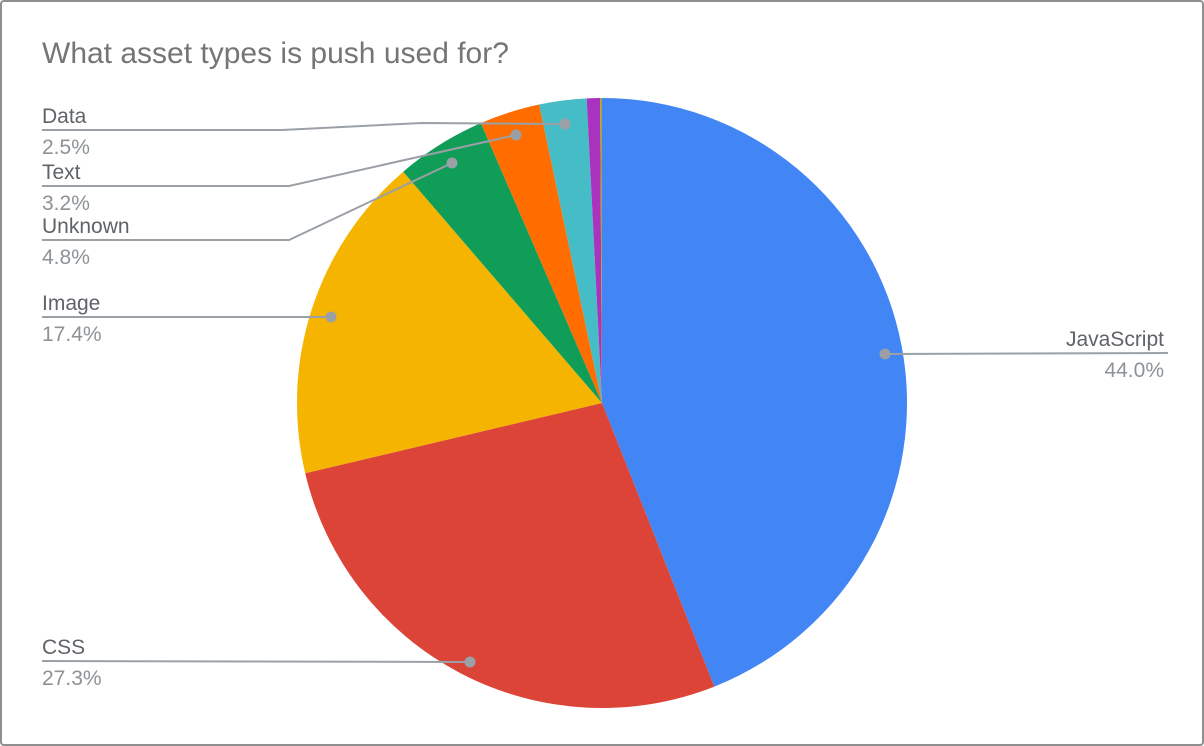 This screenshot has width=1204, height=746. What do you see at coordinates (885, 354) in the screenshot?
I see `callout-dot-javascript` at bounding box center [885, 354].